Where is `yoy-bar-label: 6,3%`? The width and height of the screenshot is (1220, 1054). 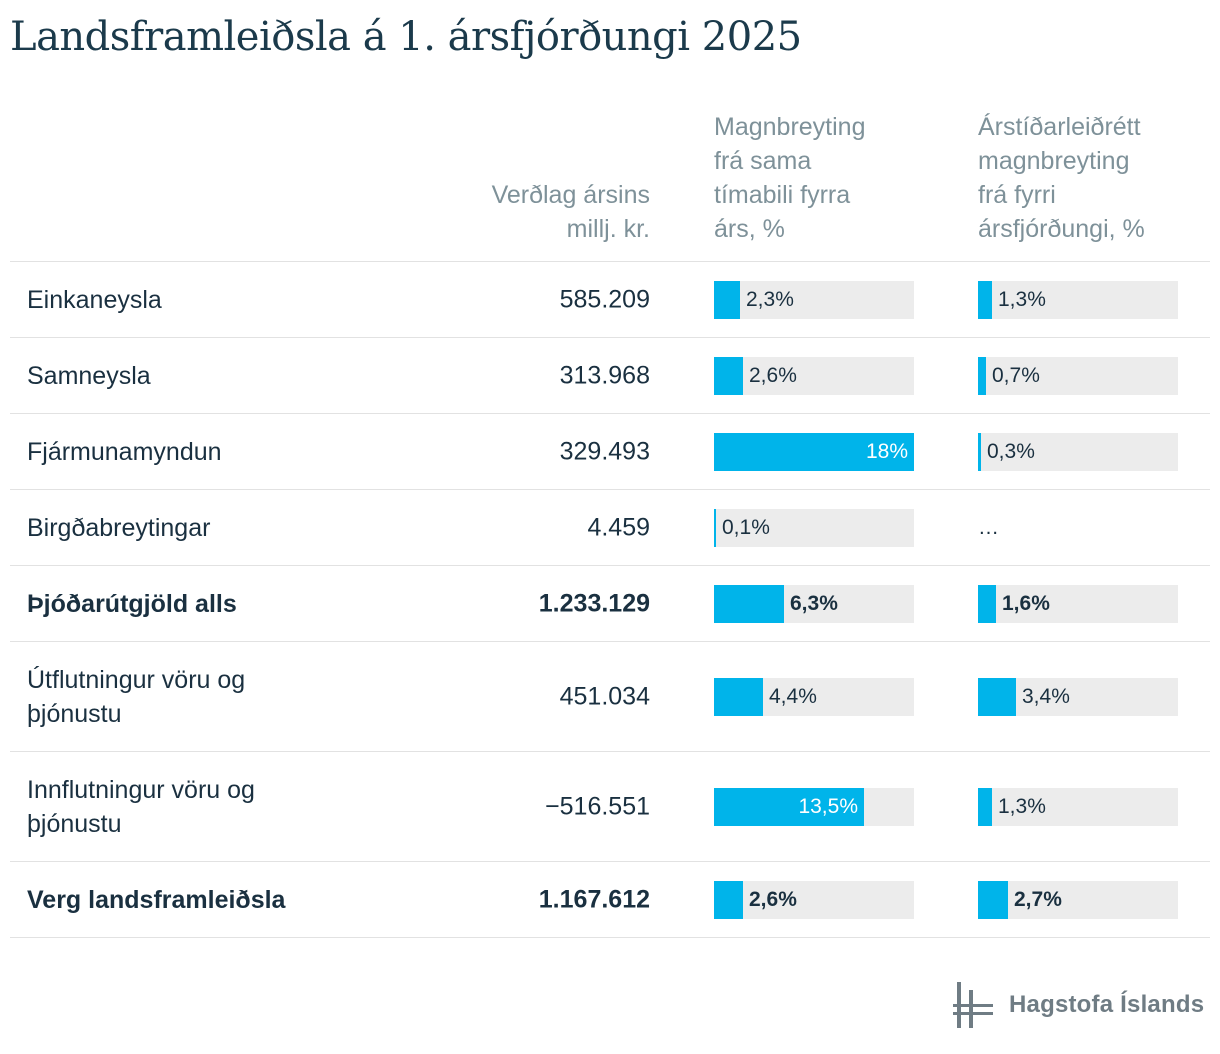
yoy-bar-label: 6,3% is located at coordinates (814, 603).